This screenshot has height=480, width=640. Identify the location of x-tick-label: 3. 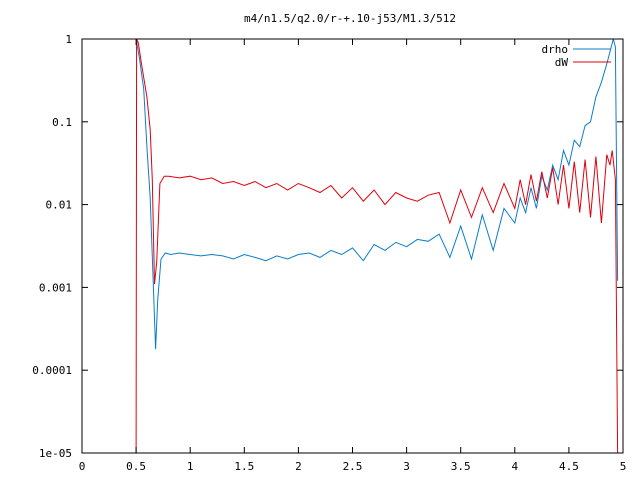
(406, 466).